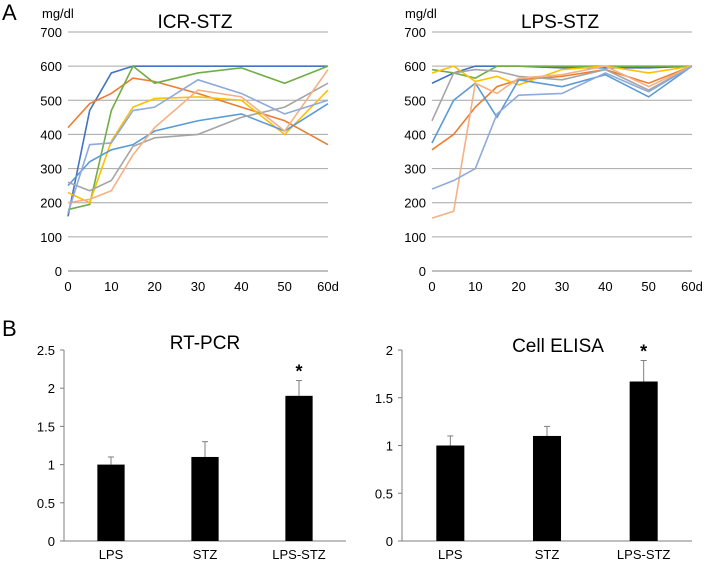 The width and height of the screenshot is (709, 563). Describe the element at coordinates (9, 328) in the screenshot. I see `panel-label-b: B` at that location.